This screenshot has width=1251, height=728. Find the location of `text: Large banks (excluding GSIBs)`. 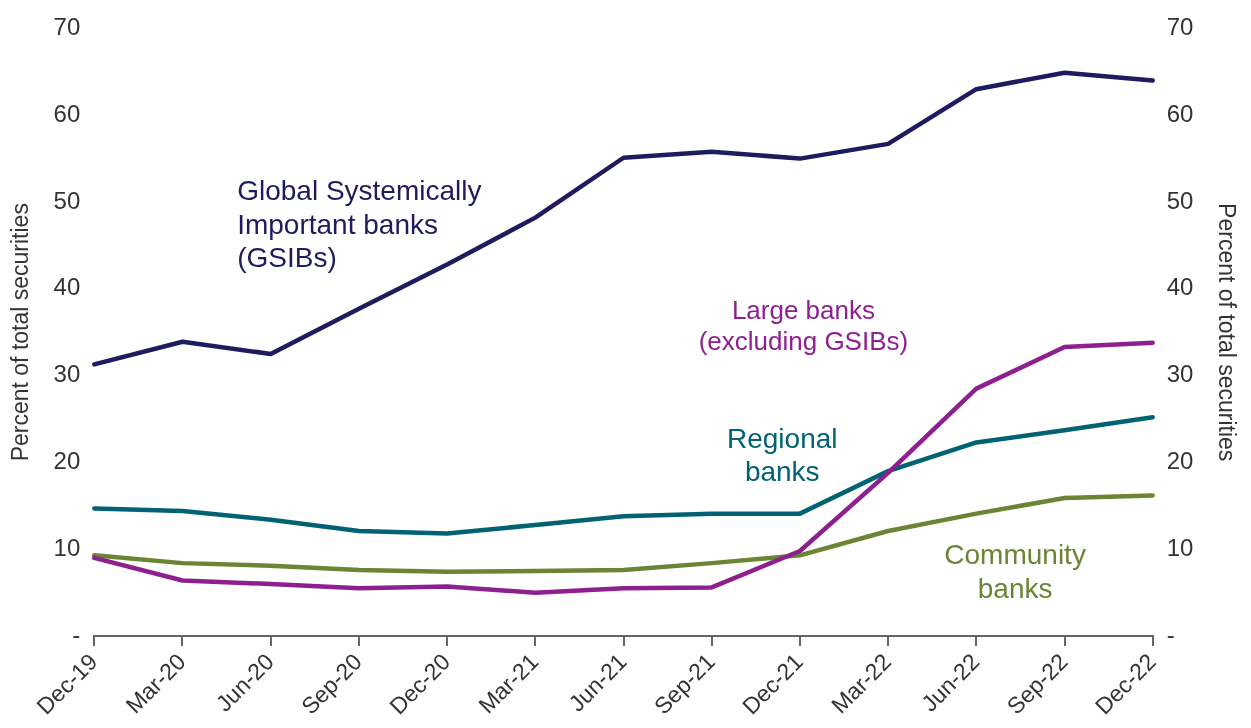

text: Large banks (excluding GSIBs) is located at coordinates (803, 325).